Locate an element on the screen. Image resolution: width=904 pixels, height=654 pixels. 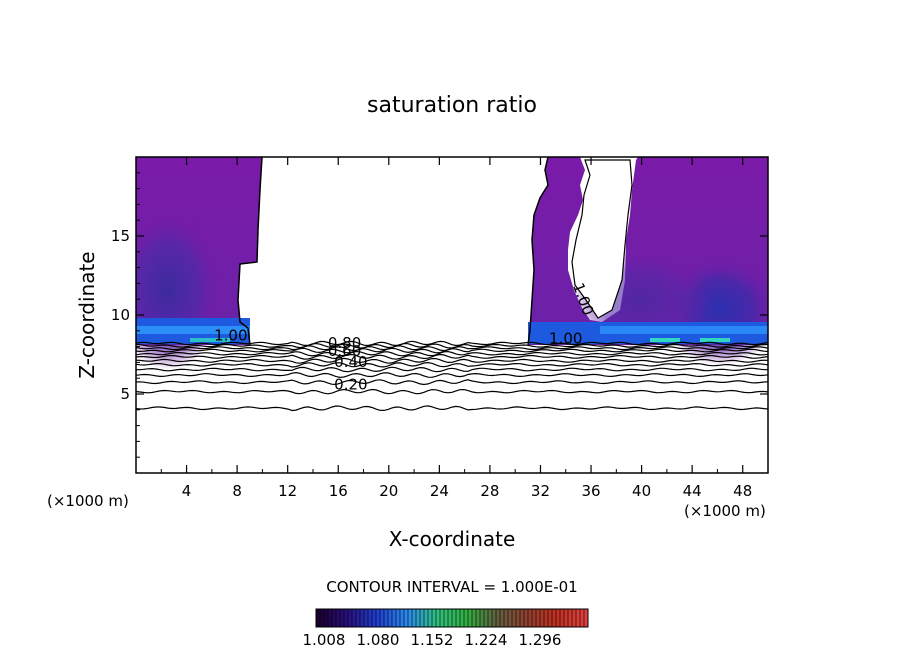
colorbar-frame is located at coordinates (452, 618).